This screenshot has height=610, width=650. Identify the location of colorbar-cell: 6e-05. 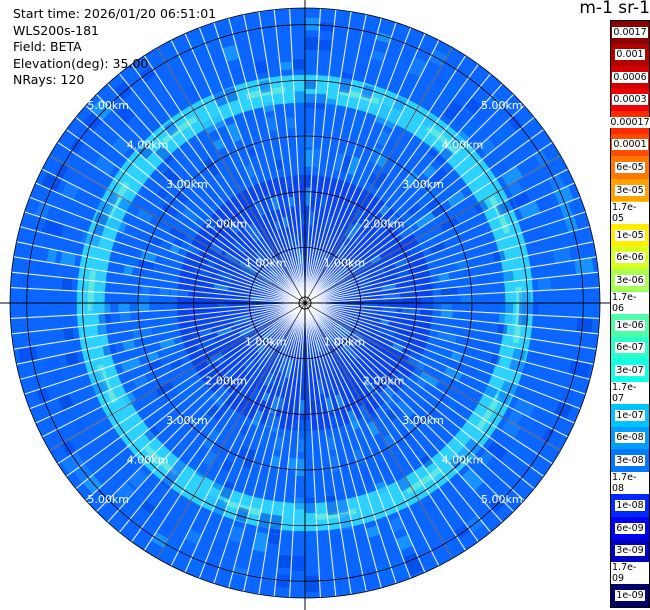
(630, 167).